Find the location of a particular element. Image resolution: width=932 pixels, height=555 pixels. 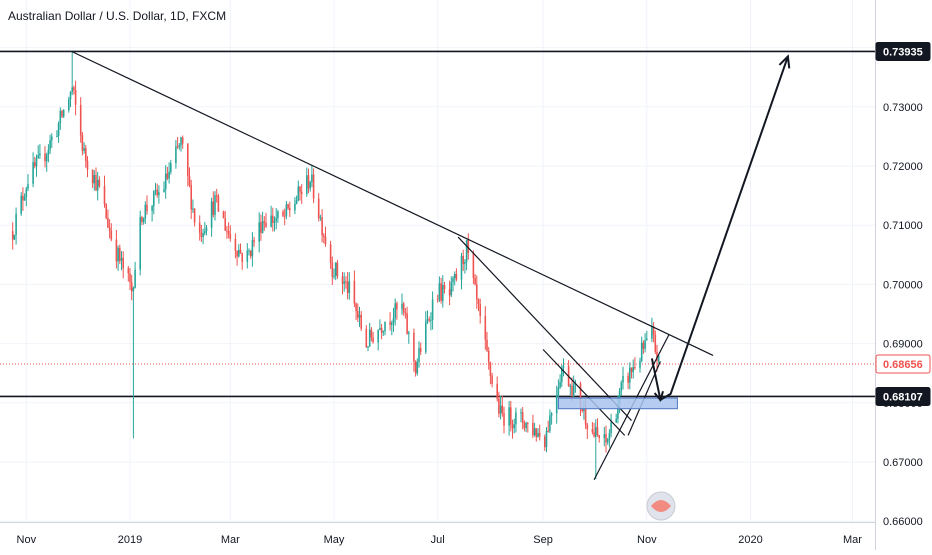

pullback-arrowhead is located at coordinates (658, 396).